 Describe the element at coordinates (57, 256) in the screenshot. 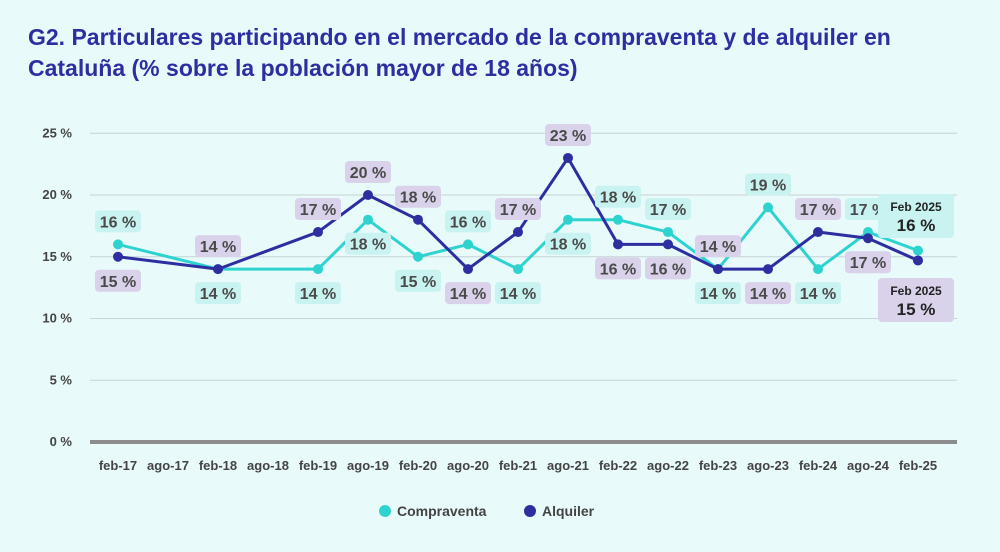

I see `y-tick-label: 15 %` at that location.